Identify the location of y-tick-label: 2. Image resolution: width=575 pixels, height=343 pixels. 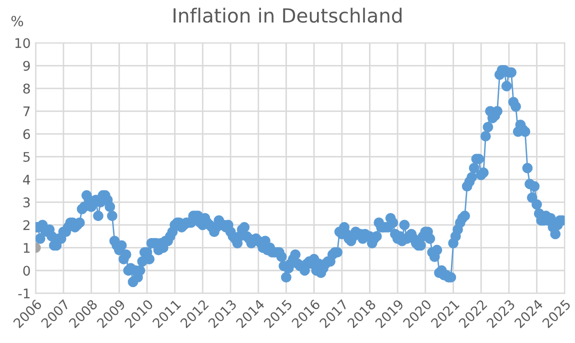
(26, 225).